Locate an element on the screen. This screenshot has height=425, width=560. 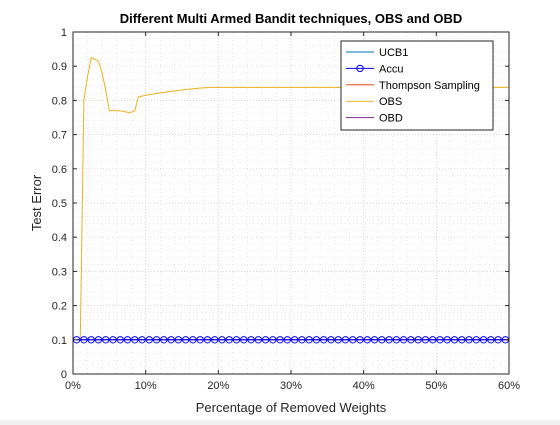
y-tick-label: 0.4 is located at coordinates (59, 238).